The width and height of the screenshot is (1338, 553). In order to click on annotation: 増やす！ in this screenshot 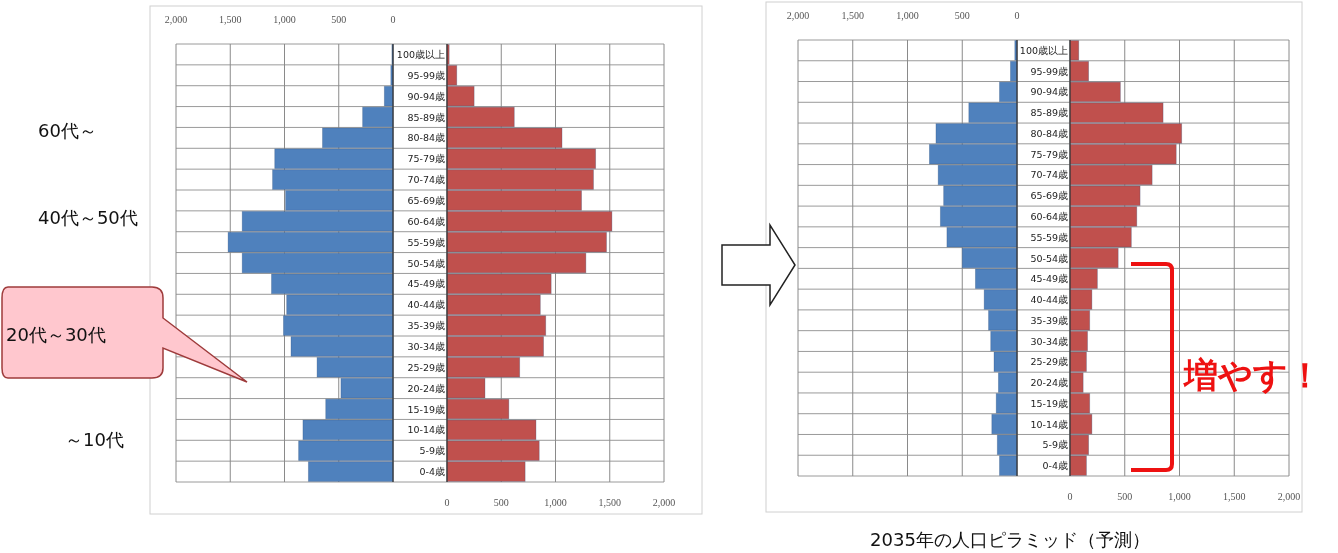, I will do `click(1252, 375)`.